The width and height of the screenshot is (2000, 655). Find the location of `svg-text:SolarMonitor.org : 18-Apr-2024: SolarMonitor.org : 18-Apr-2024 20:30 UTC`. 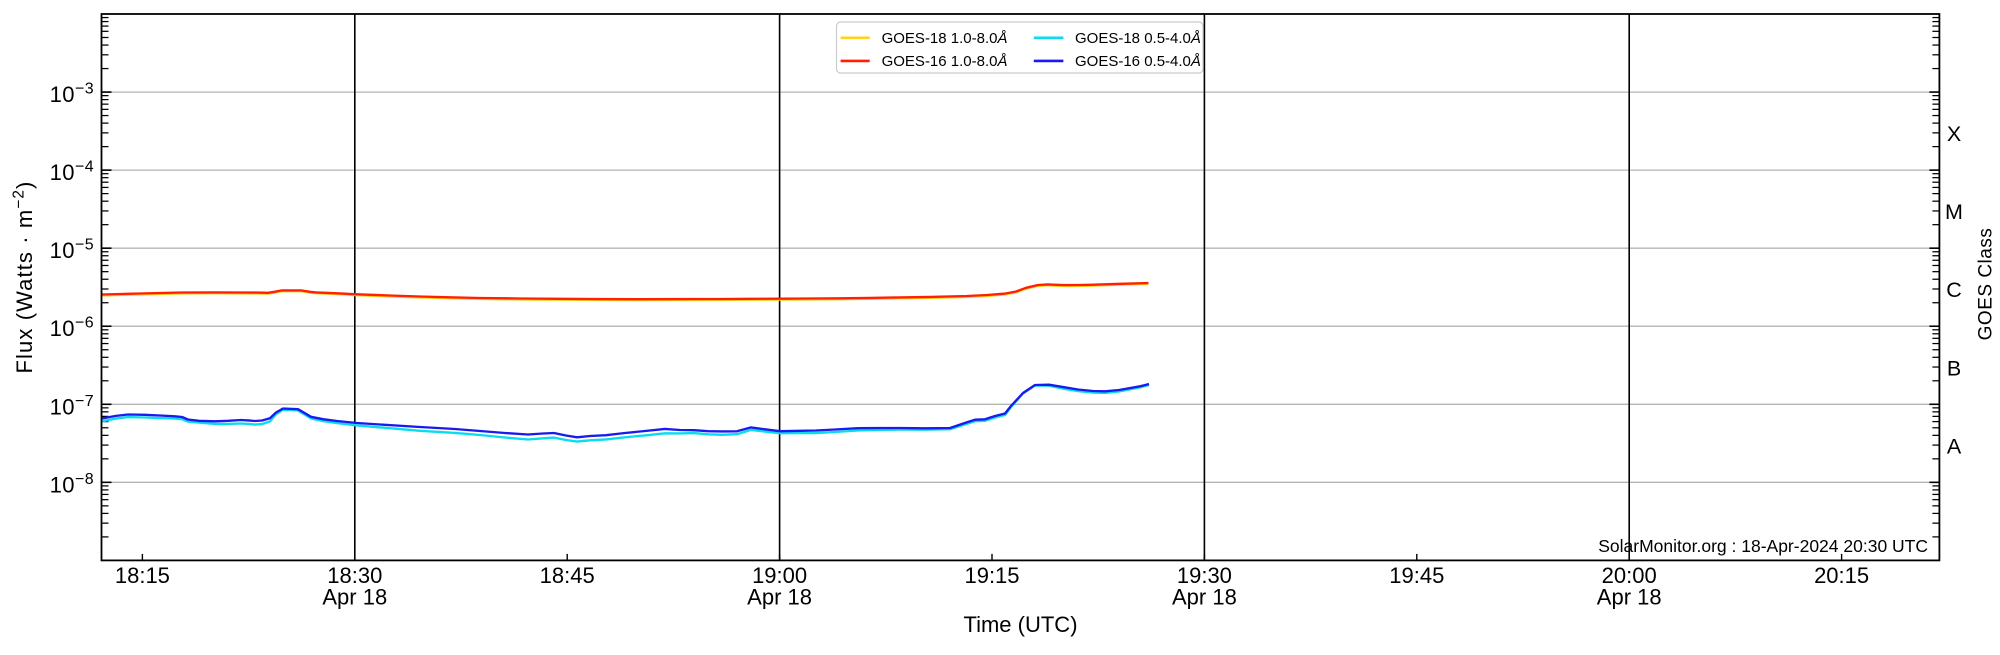

svg-text:SolarMonitor.org : 18-Apr-2024: SolarMonitor.org : 18-Apr-2024 20:30 UTC is located at coordinates (1763, 546).